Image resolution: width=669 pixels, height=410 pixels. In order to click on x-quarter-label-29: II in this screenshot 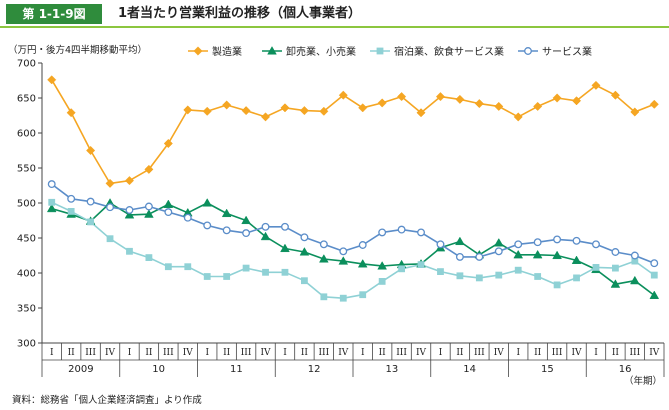, I will do `click(616, 353)`.